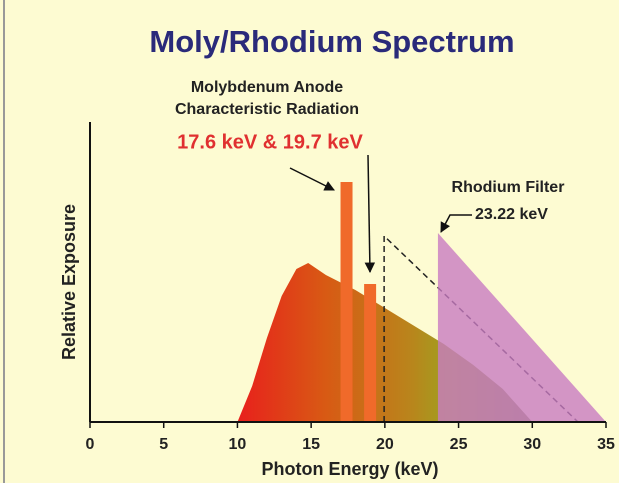 This screenshot has width=619, height=483. What do you see at coordinates (90, 444) in the screenshot?
I see `x-tick-label: 0` at bounding box center [90, 444].